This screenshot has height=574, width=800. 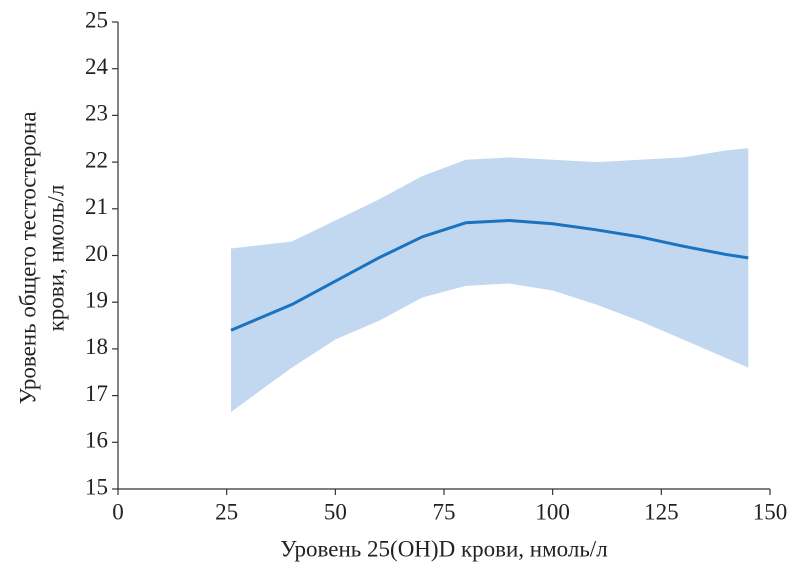 What do you see at coordinates (552, 511) in the screenshot?
I see `x-tick-label: 100` at bounding box center [552, 511].